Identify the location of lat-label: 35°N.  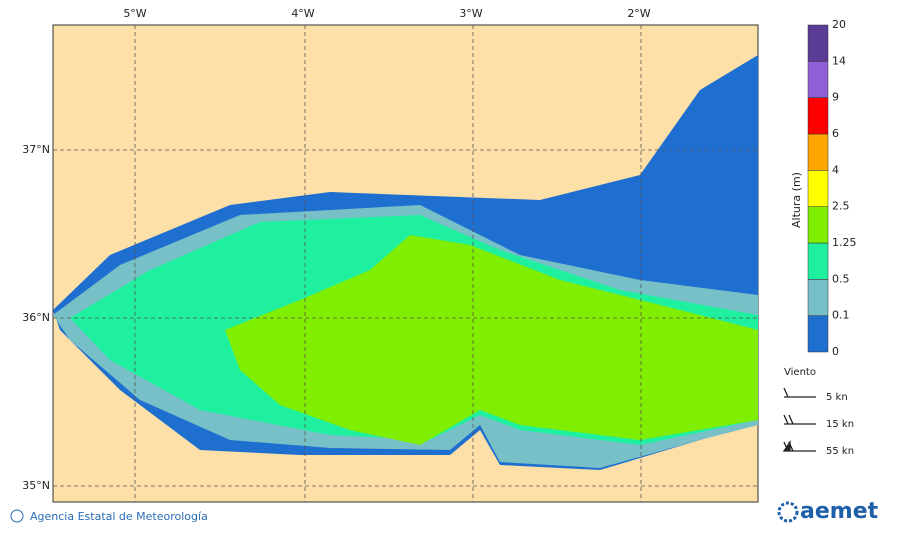
(36, 485).